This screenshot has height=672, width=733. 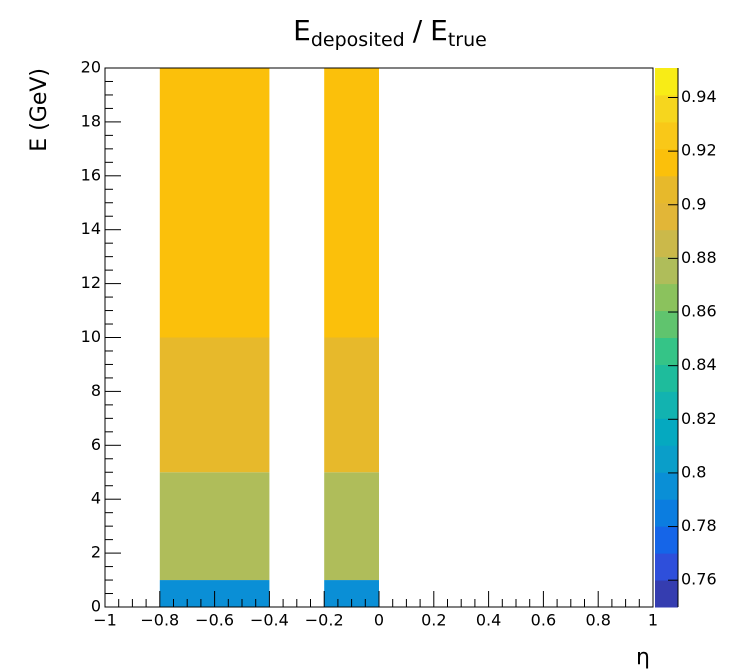 I want to click on x-tick-label: 0.2, so click(x=433, y=620).